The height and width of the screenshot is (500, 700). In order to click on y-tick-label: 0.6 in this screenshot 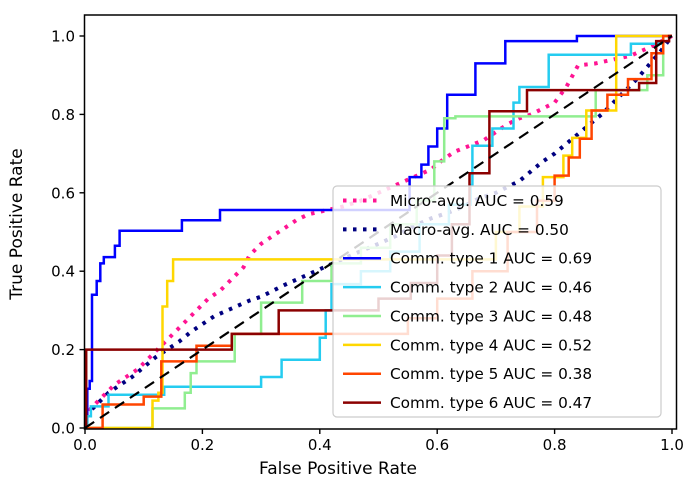, I will do `click(63, 193)`.